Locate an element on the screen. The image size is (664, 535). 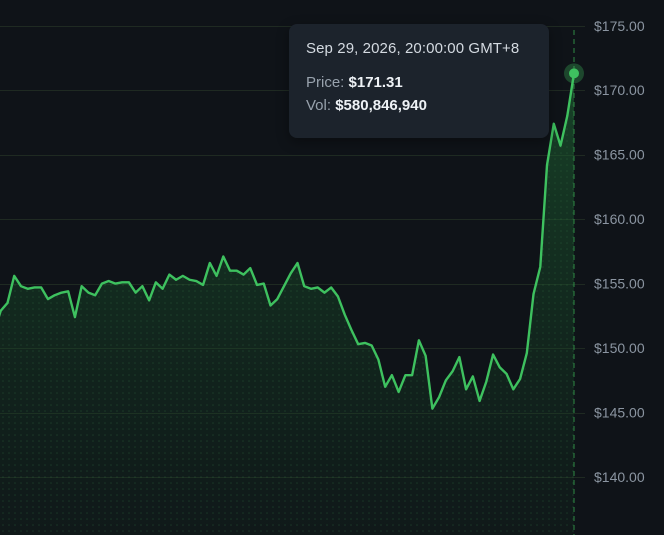
y-tick-label: $145.00 is located at coordinates (619, 413).